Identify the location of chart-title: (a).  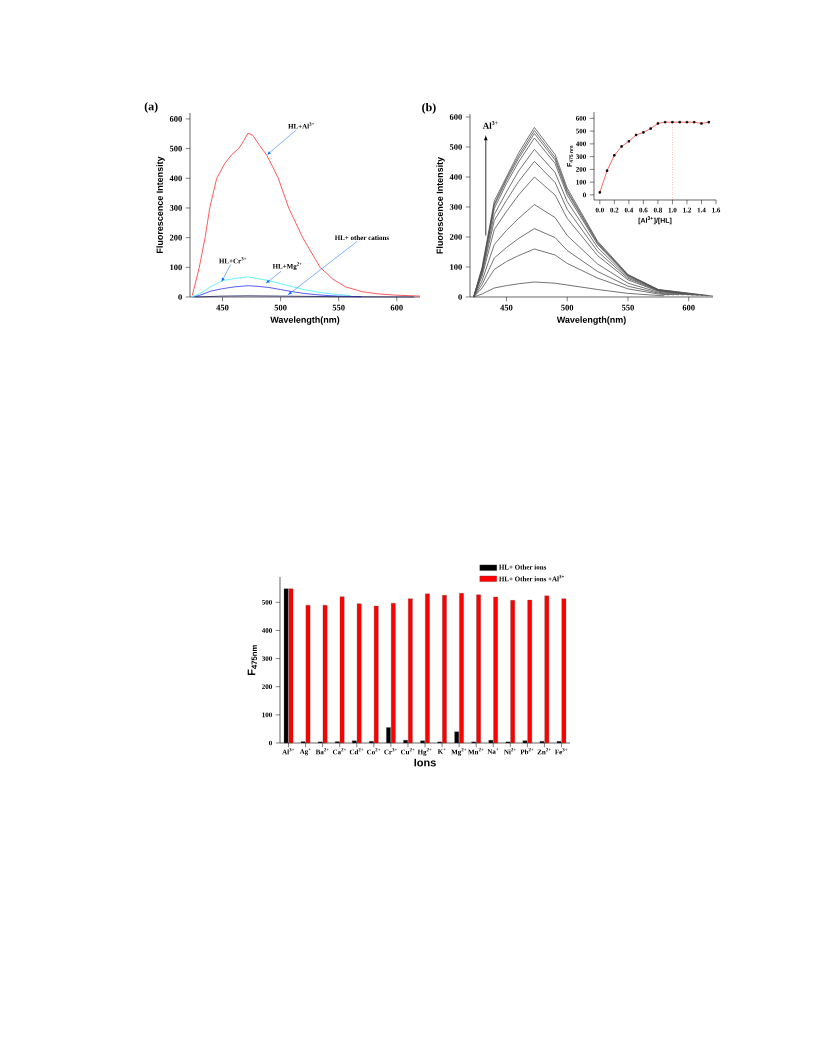
(151, 107).